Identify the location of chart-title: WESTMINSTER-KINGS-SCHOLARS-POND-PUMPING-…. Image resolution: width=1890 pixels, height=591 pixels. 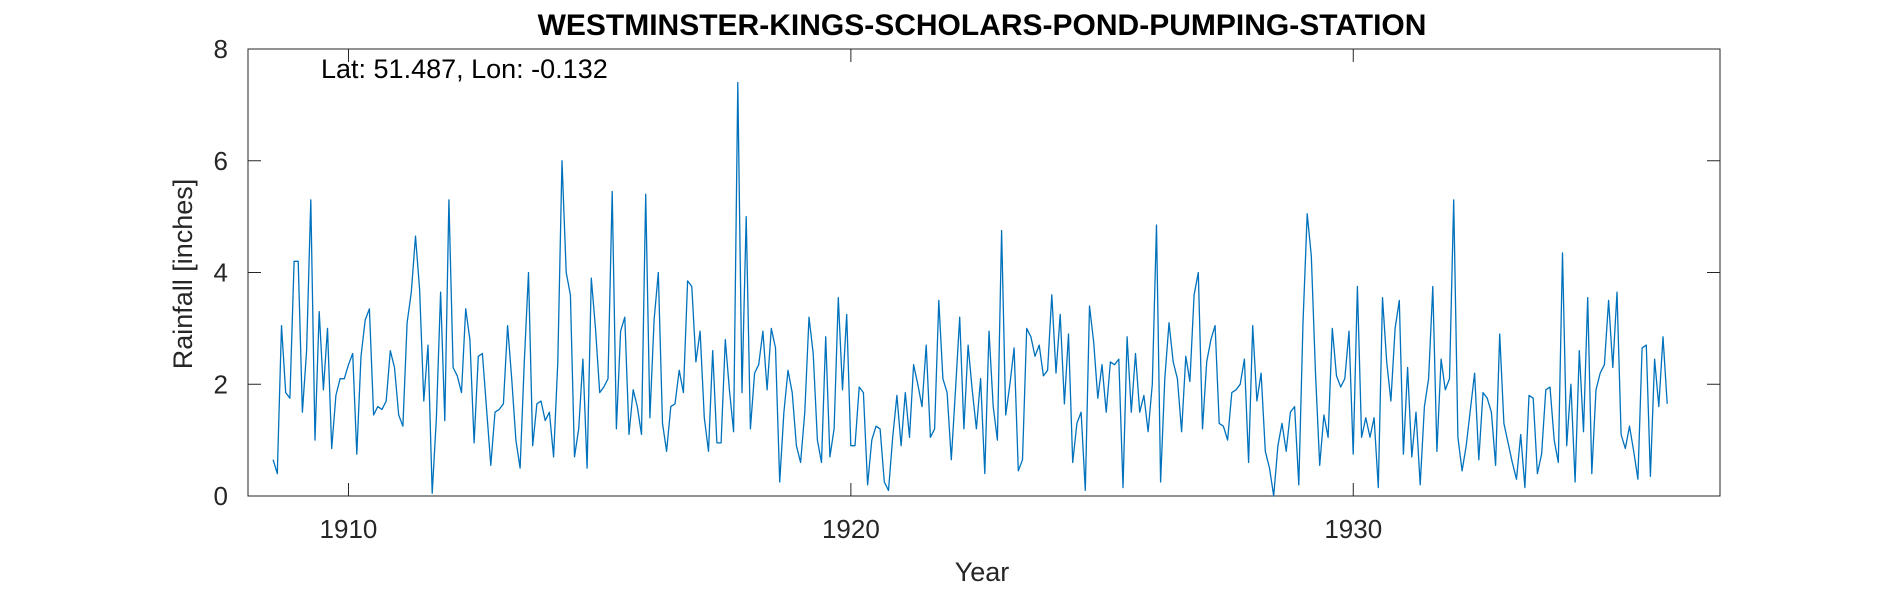
(982, 25).